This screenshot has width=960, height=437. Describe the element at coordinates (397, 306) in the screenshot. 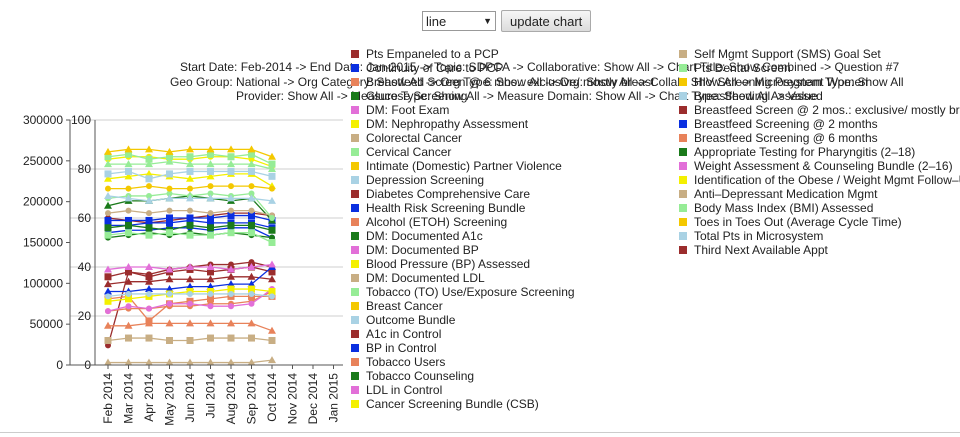

I see `legend-entry: Breast Cancer` at that location.